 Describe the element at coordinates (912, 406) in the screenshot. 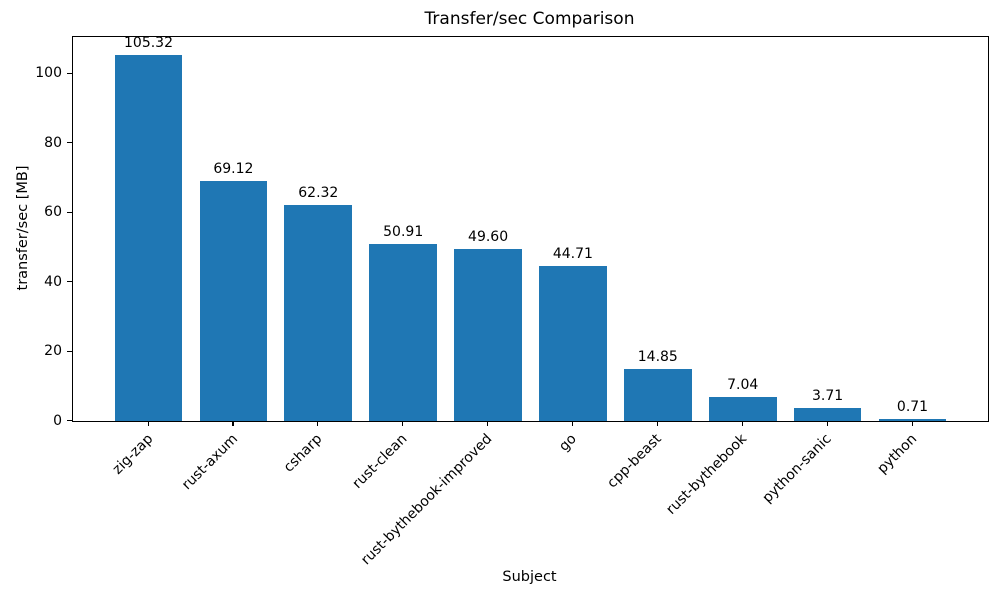

I see `bar-value-label: 0.71` at that location.